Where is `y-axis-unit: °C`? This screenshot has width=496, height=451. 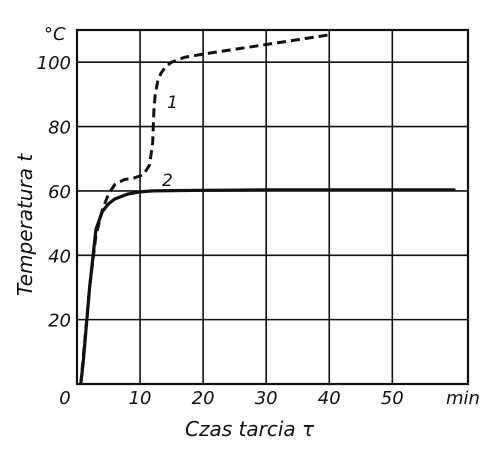
y-axis-unit: °C is located at coordinates (55, 34).